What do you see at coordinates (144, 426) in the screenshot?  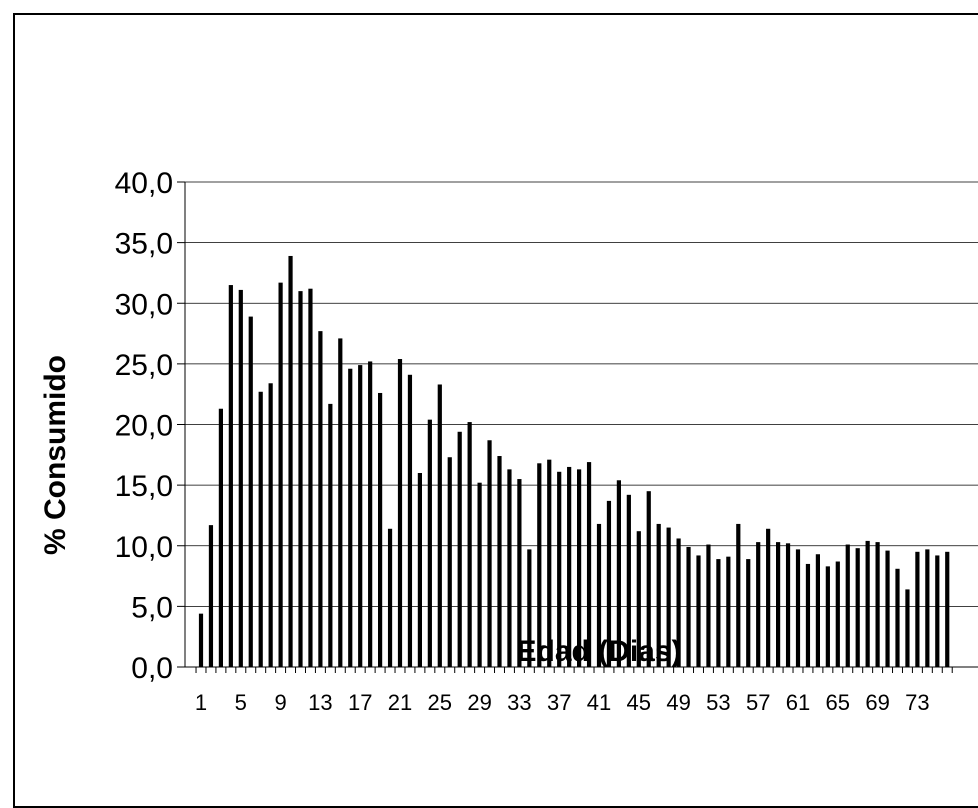 I see `y-tick-label: 20,0` at bounding box center [144, 426].